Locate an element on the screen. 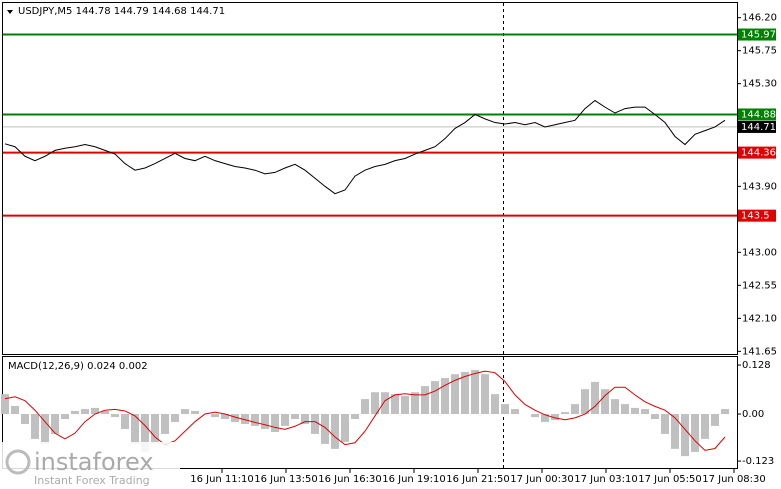 This screenshot has height=489, width=781. y-tick-label: 146.20 is located at coordinates (759, 18).